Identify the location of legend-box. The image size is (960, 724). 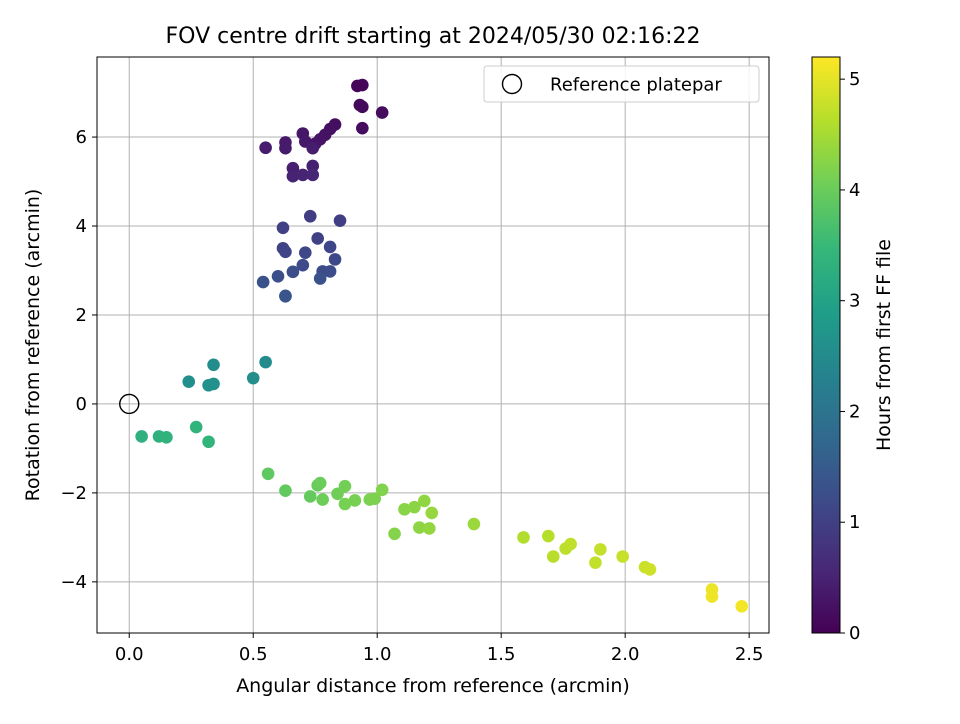
(621, 84).